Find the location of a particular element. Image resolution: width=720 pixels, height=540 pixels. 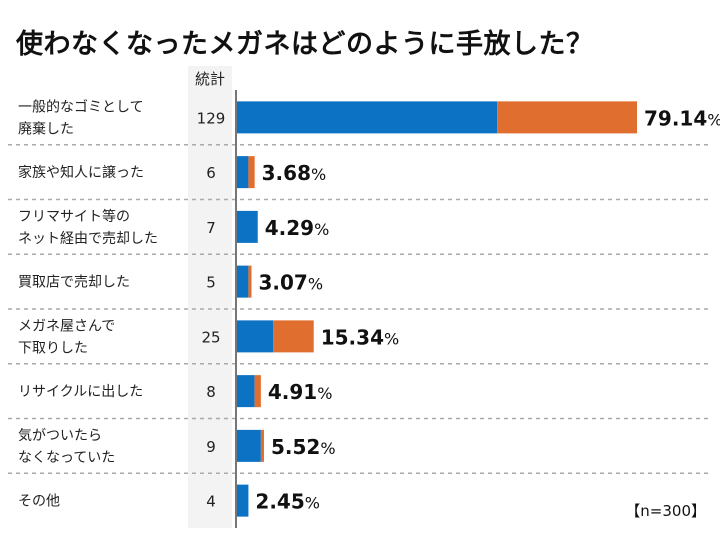

count-label: 8 is located at coordinates (211, 392).